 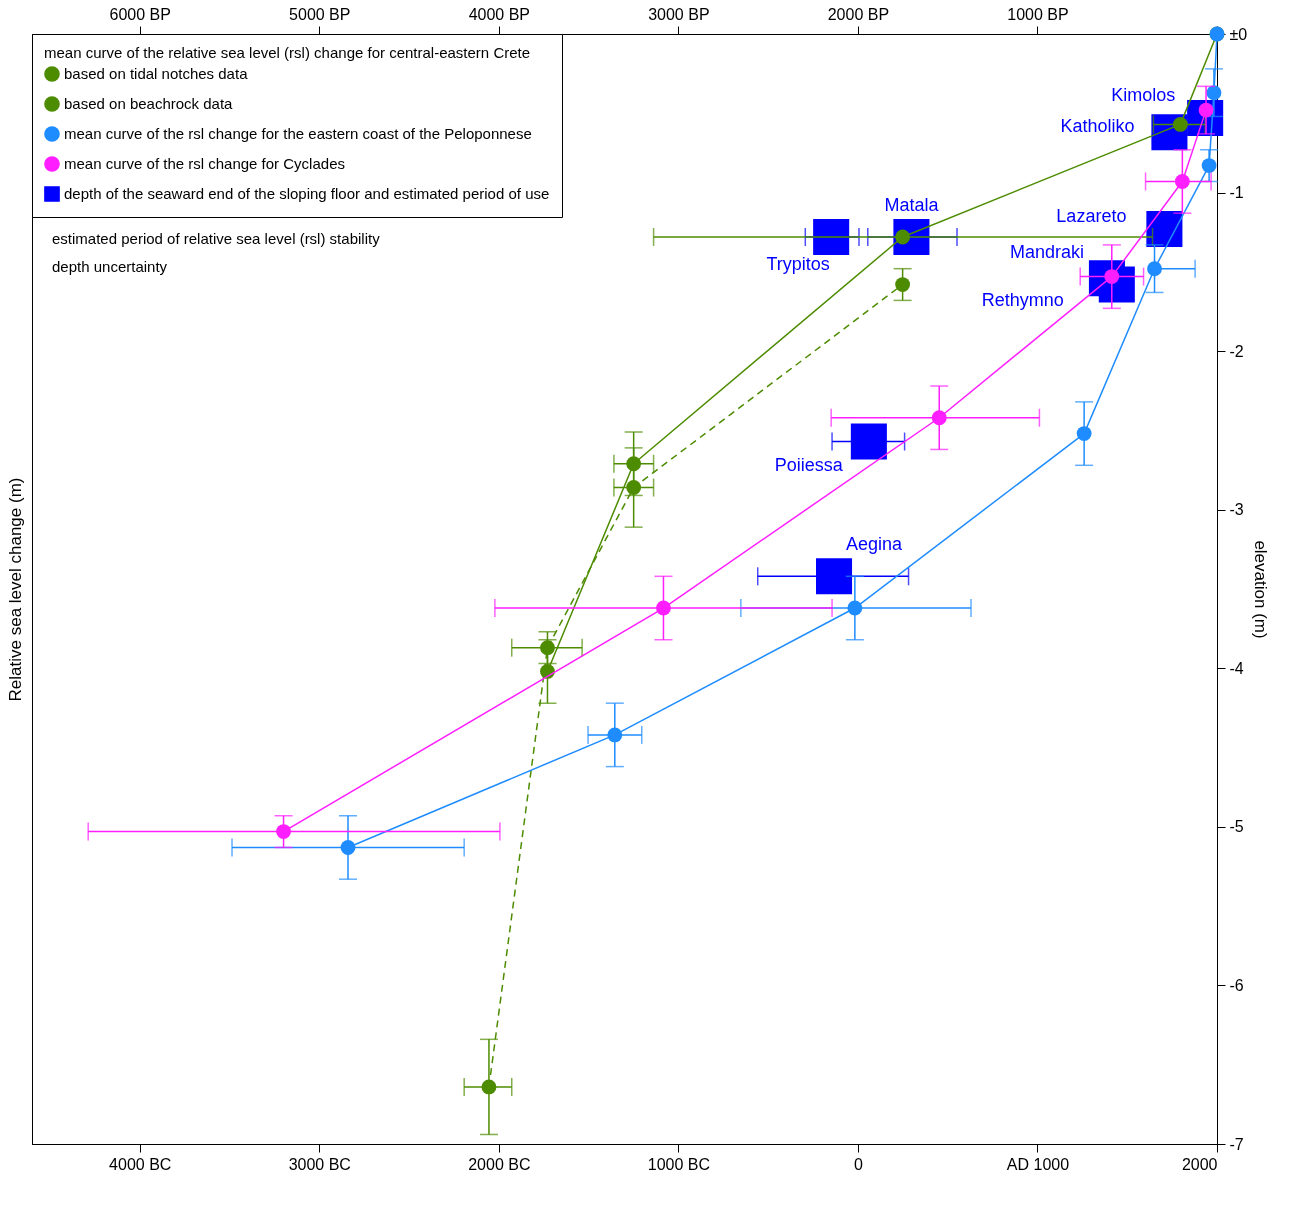 I want to click on x-tick-label: 1000 BC, so click(x=678, y=1164).